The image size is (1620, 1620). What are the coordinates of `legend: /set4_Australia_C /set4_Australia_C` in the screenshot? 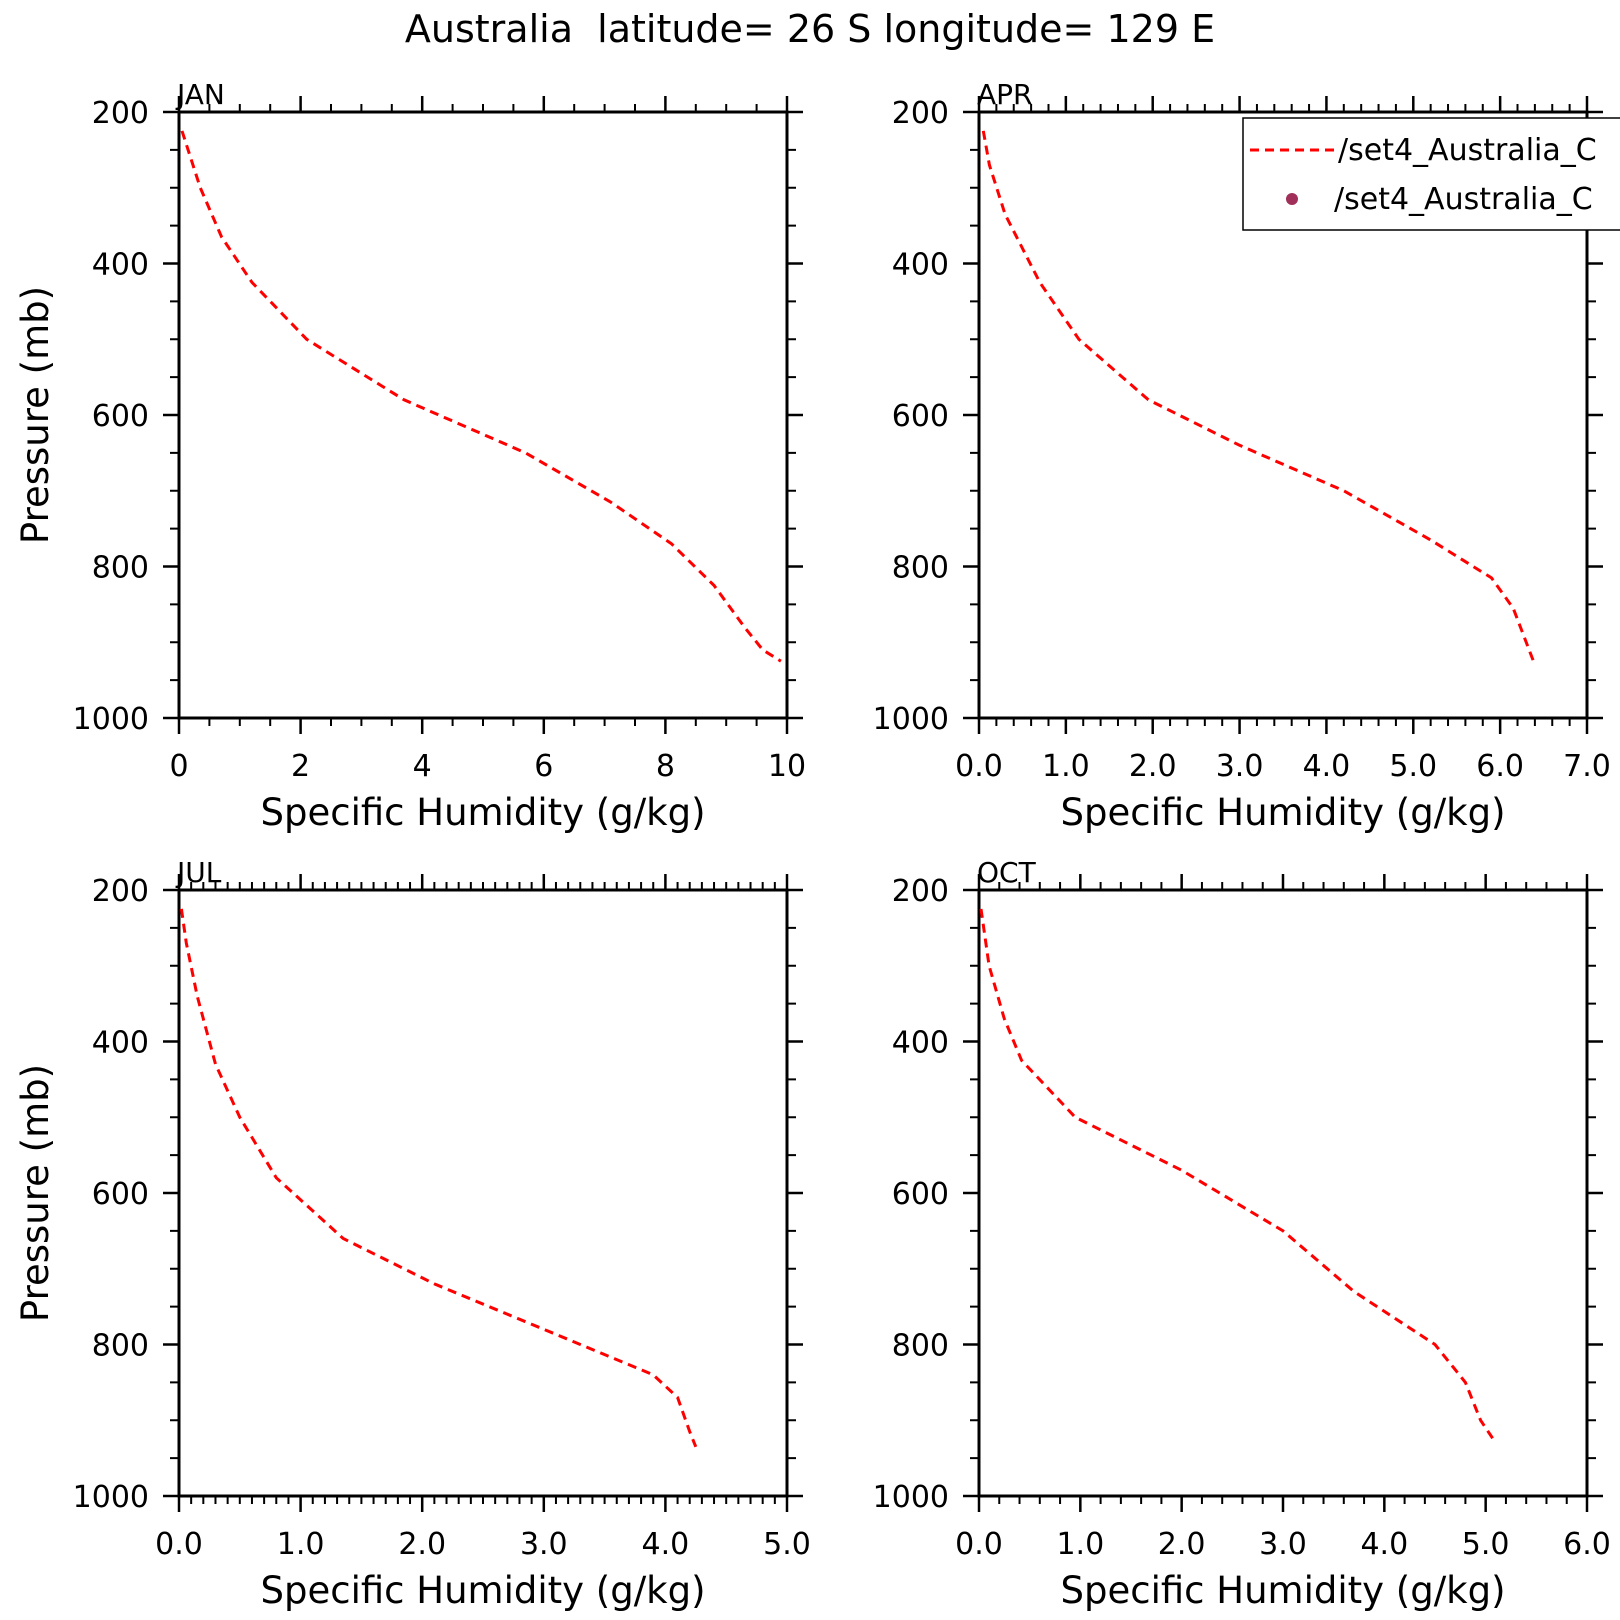 It's located at (1431, 174).